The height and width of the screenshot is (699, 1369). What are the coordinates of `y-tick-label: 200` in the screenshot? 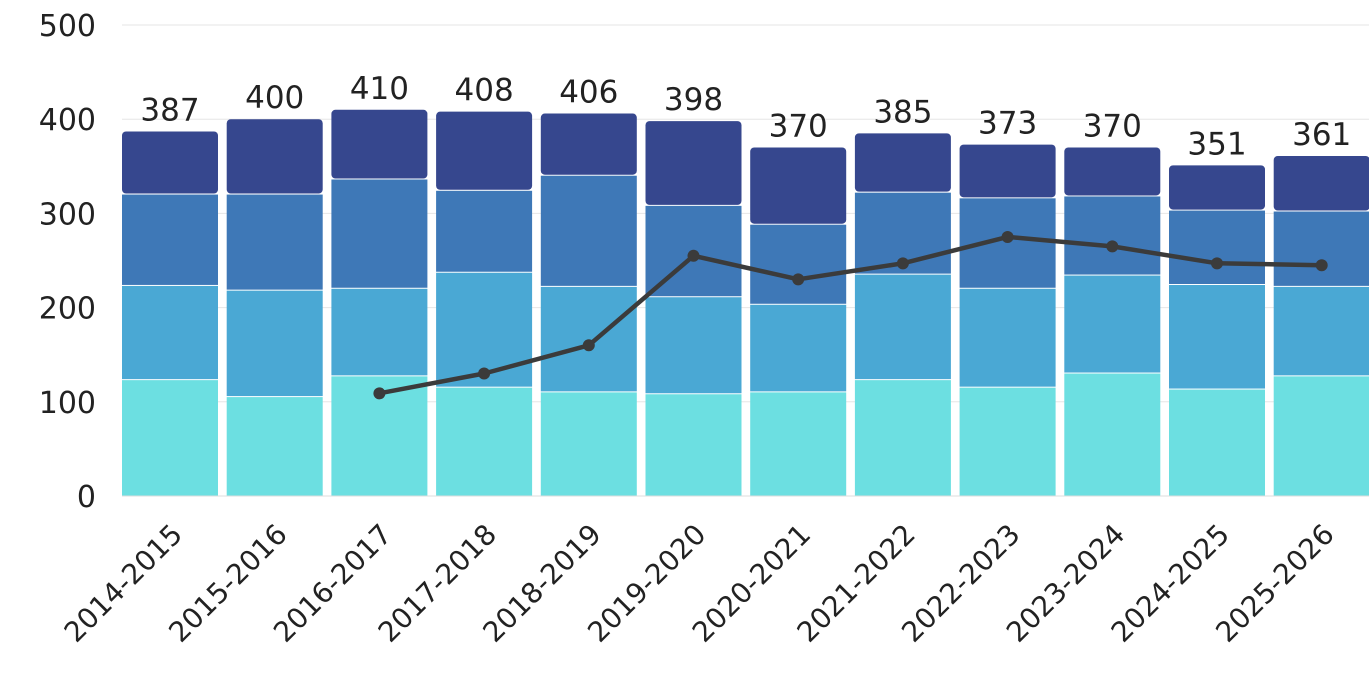 It's located at (67, 309).